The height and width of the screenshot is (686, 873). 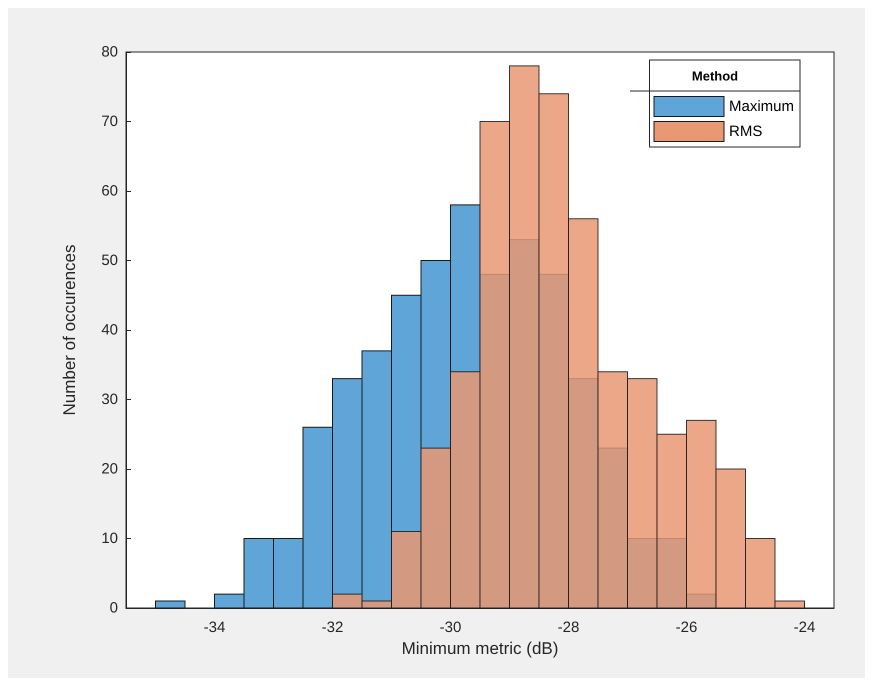 What do you see at coordinates (745, 131) in the screenshot?
I see `legend-label: RMS` at bounding box center [745, 131].